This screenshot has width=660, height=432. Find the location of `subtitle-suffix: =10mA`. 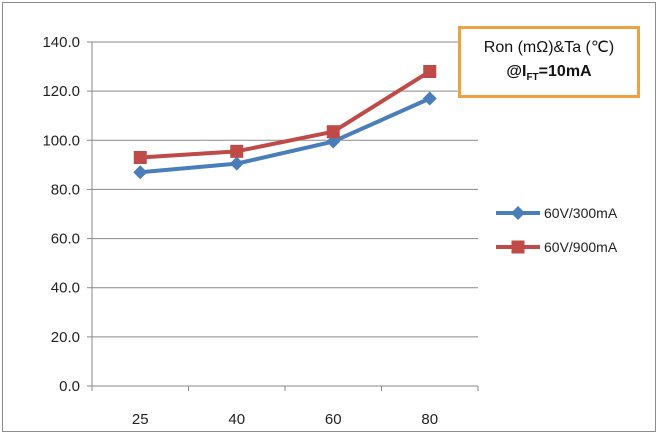

subtitle-suffix: =10mA is located at coordinates (565, 71).